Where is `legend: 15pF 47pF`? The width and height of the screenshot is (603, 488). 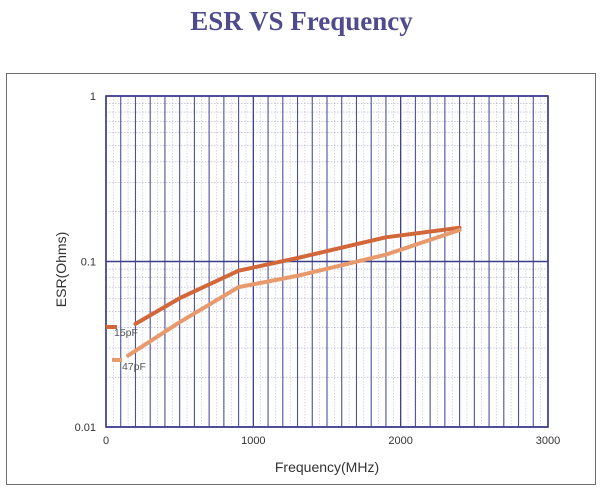 legend: 15pF 47pF is located at coordinates (126, 349).